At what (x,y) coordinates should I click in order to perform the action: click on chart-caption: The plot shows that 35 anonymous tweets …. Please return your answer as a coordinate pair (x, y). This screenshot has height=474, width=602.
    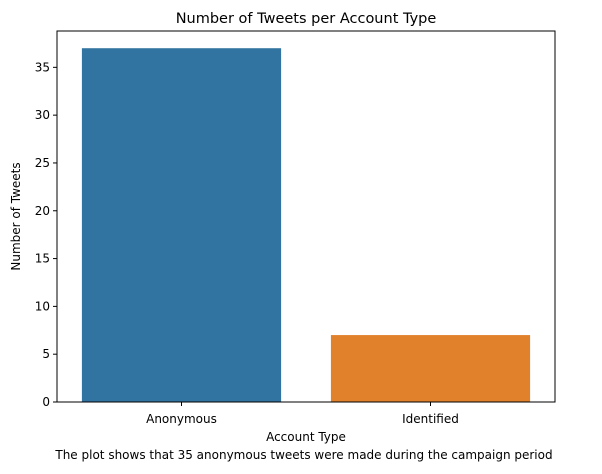
    Looking at the image, I should click on (303, 455).